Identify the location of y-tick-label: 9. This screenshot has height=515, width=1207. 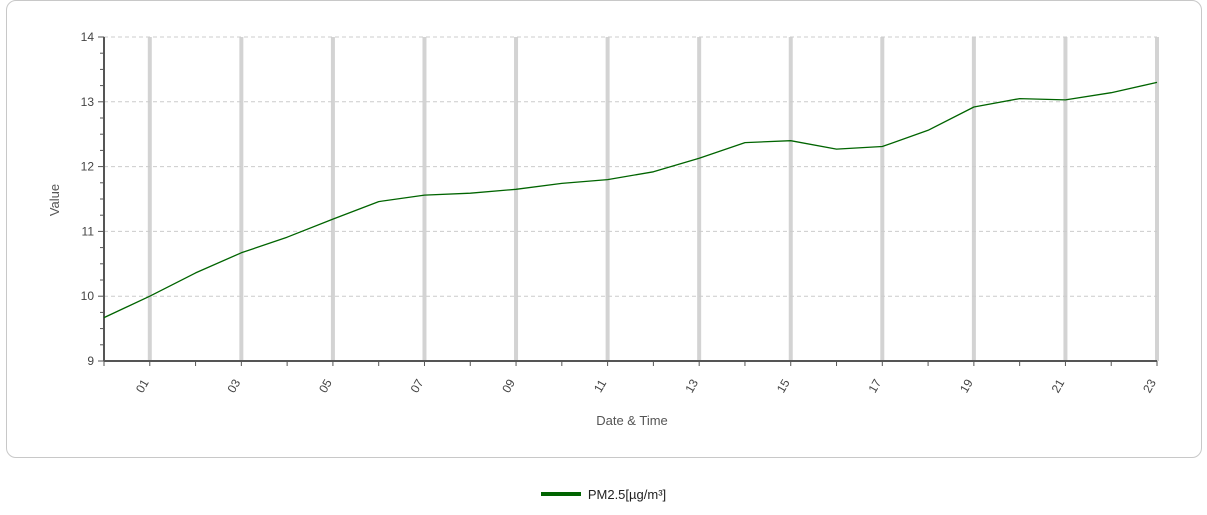
(90, 361).